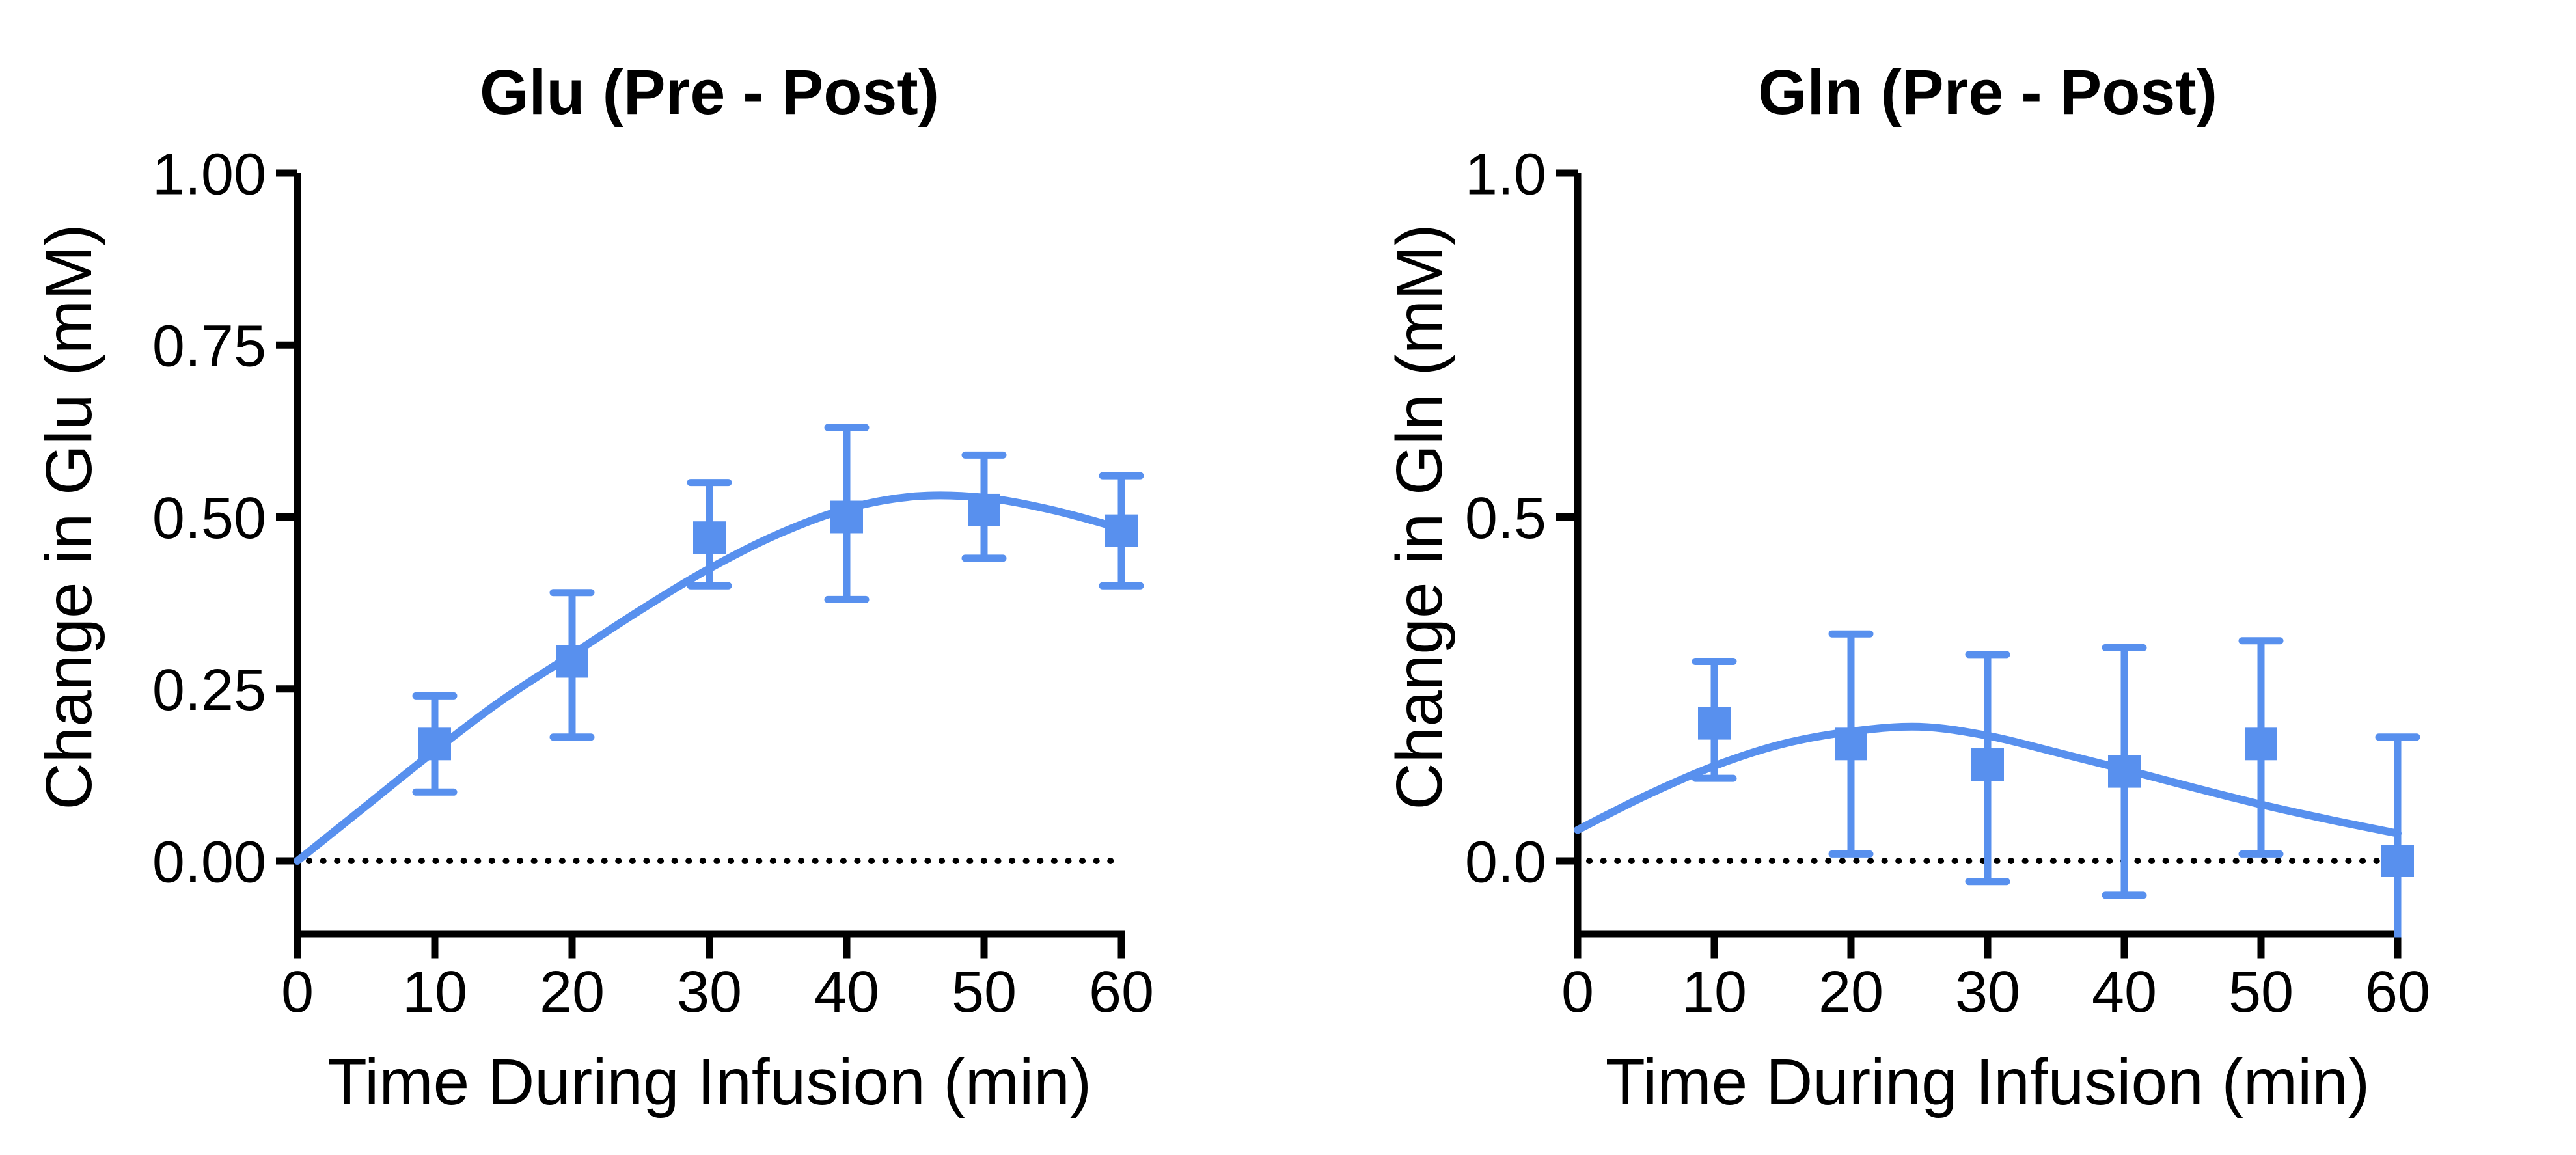 This screenshot has width=2576, height=1155. What do you see at coordinates (1420, 516) in the screenshot?
I see `y-axis-label: Change in Gln (mM)` at bounding box center [1420, 516].